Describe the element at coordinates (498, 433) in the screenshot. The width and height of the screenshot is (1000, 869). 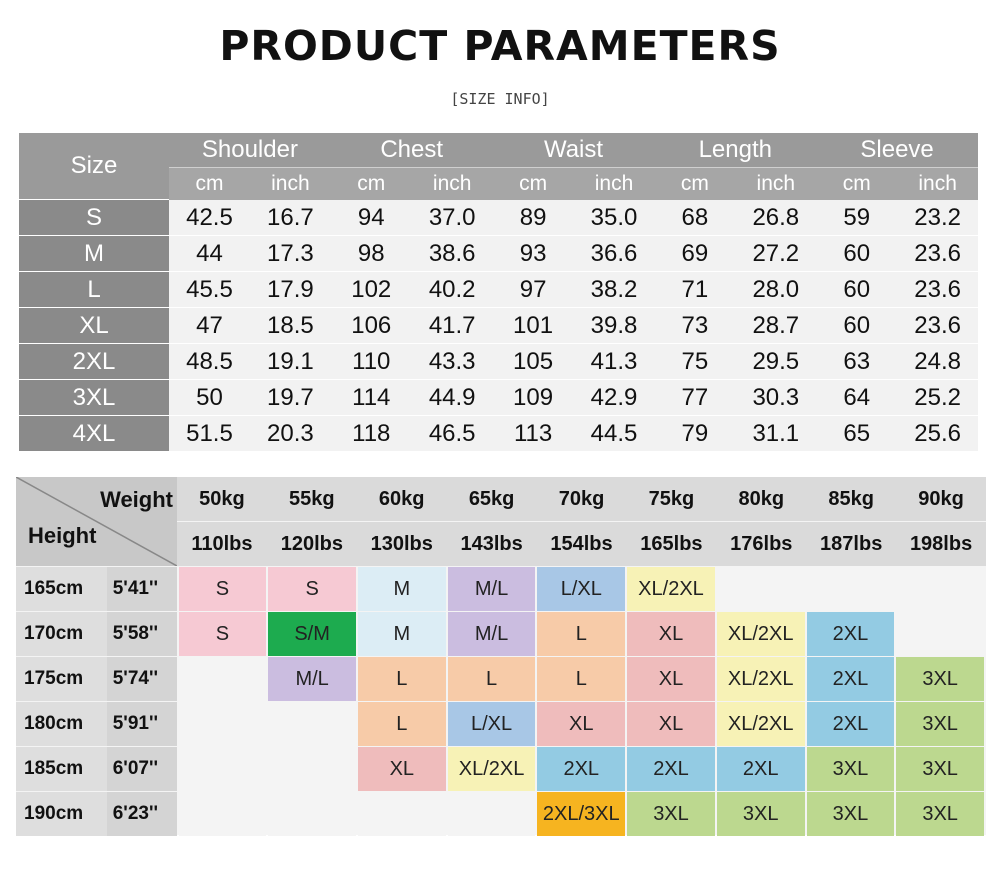
I see `table-row: 4XL 51.5 20.3 118 46.5 113 44.5 79 31.1 65 25.6` at that location.